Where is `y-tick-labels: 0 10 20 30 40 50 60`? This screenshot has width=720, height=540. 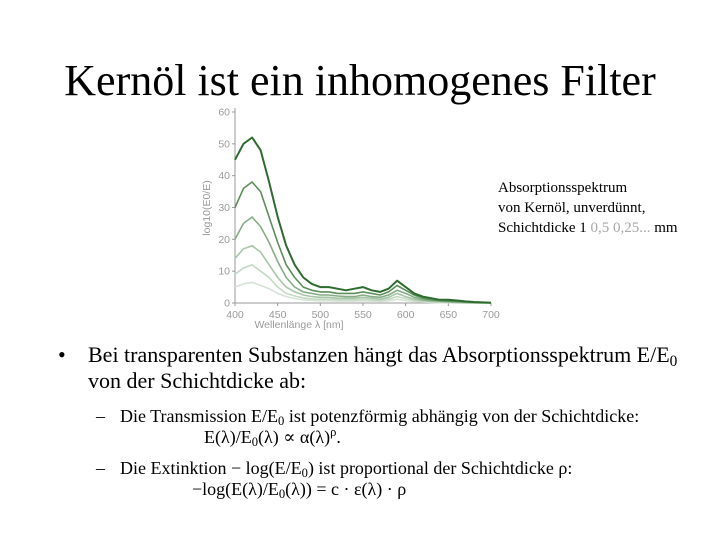
y-tick-labels: 0 10 20 30 40 50 60 is located at coordinates (224, 208).